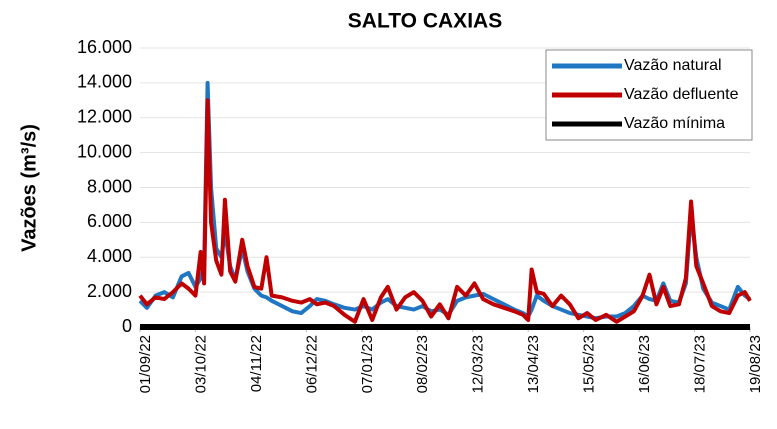  Describe the element at coordinates (109, 291) in the screenshot. I see `y-tick-label: 2.000` at that location.